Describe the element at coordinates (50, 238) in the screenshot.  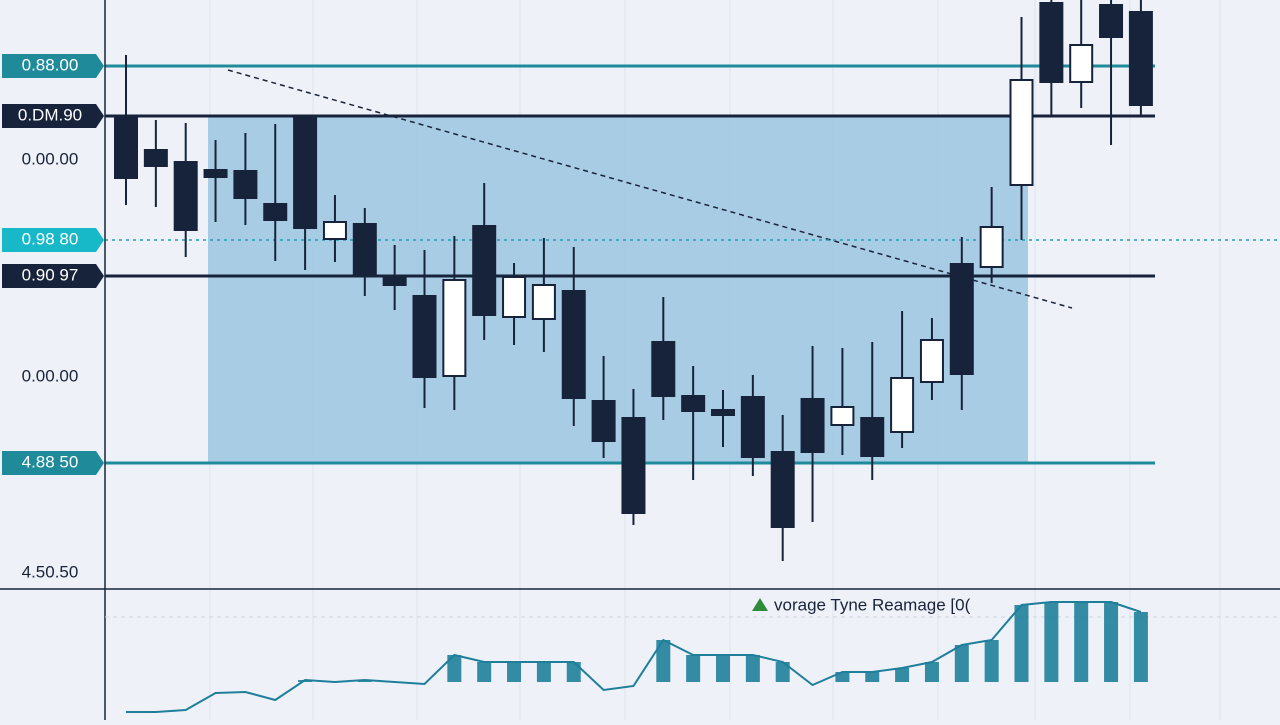
I see `y-tick-label: 0.98 80` at that location.